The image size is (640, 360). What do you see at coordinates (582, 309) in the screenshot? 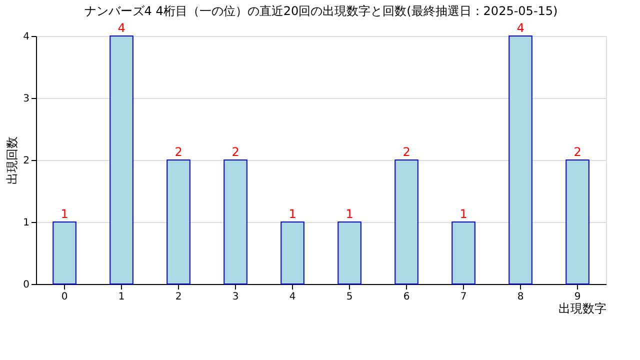
I see `x-axis-title: 出現数字` at bounding box center [582, 309].